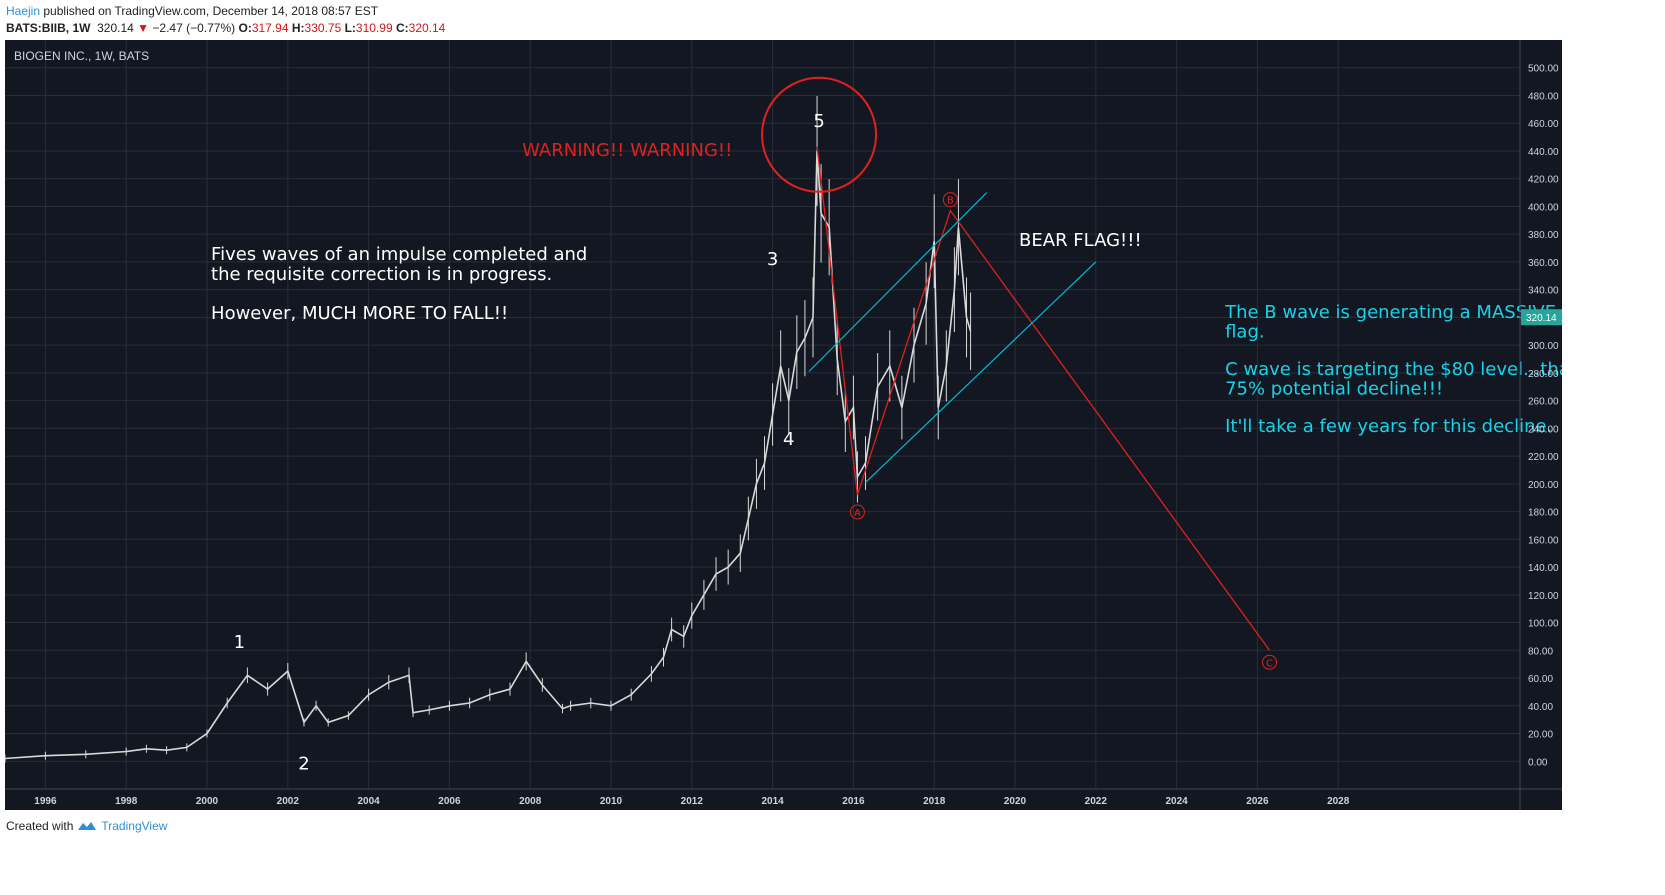 The height and width of the screenshot is (895, 1665). I want to click on wave-b-label: B, so click(950, 201).